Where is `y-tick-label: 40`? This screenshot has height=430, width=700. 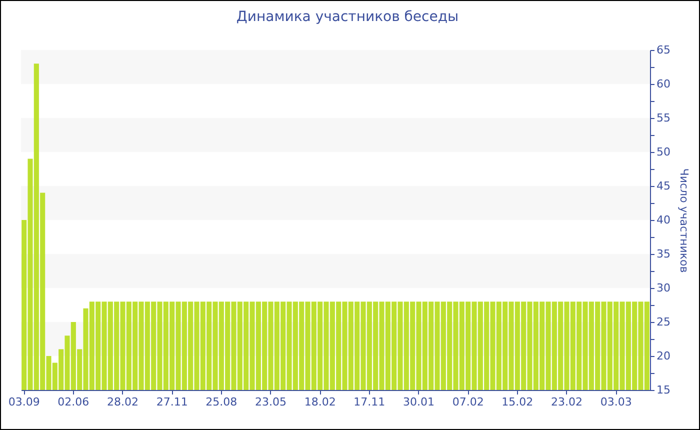
y-tick-label: 40 is located at coordinates (663, 220).